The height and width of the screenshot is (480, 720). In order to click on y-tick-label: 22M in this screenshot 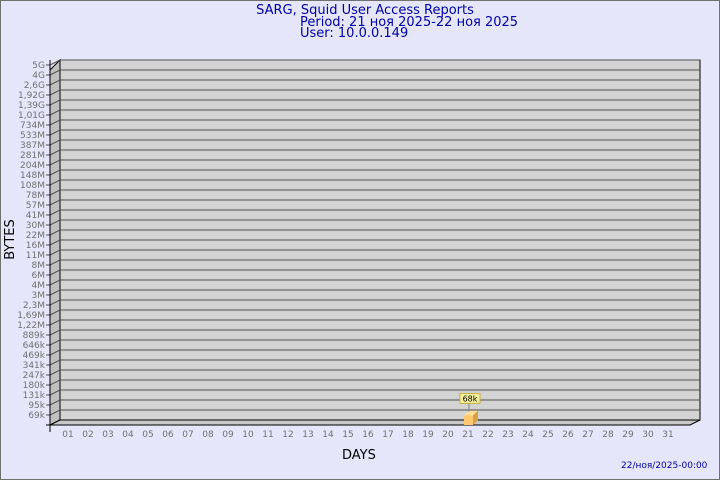, I will do `click(35, 236)`.